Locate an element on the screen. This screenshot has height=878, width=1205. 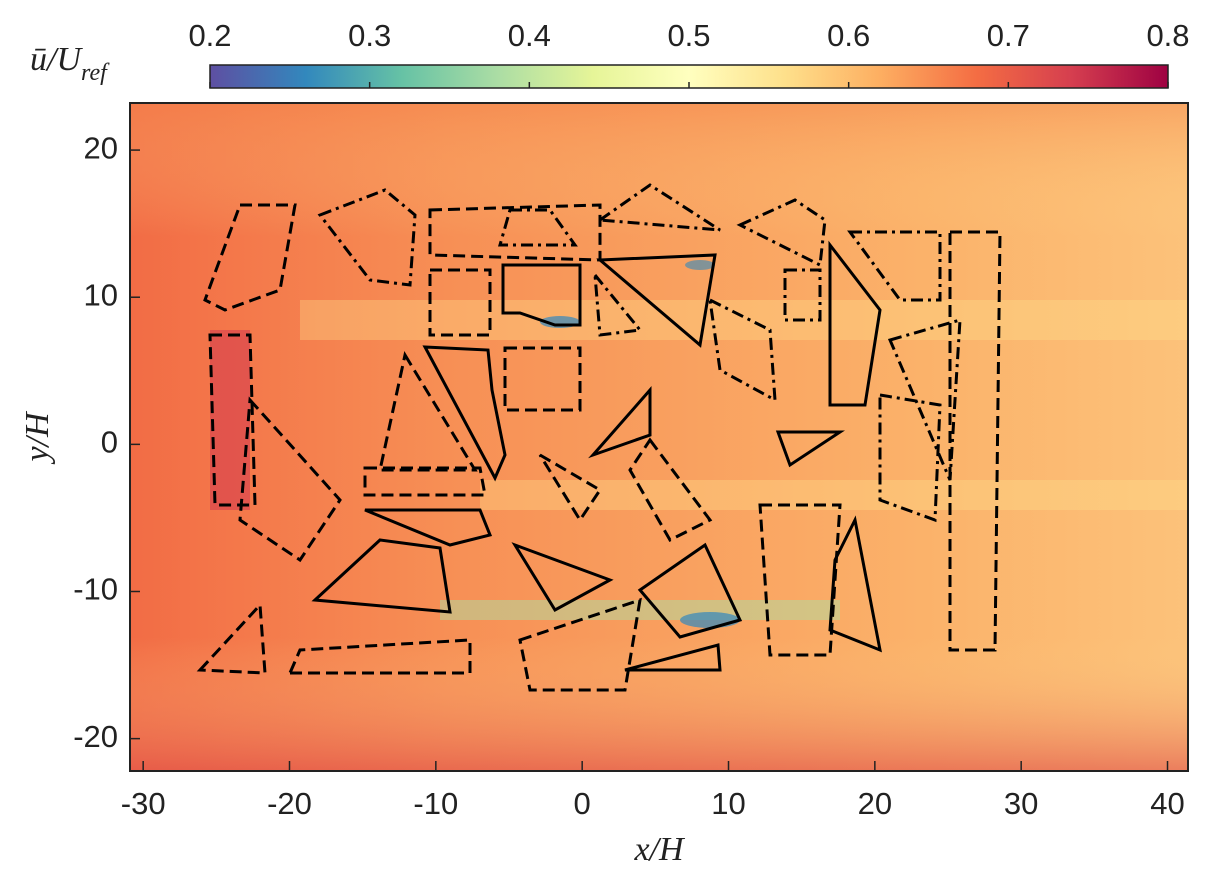
y-tick-label: 0 is located at coordinates (109, 442).